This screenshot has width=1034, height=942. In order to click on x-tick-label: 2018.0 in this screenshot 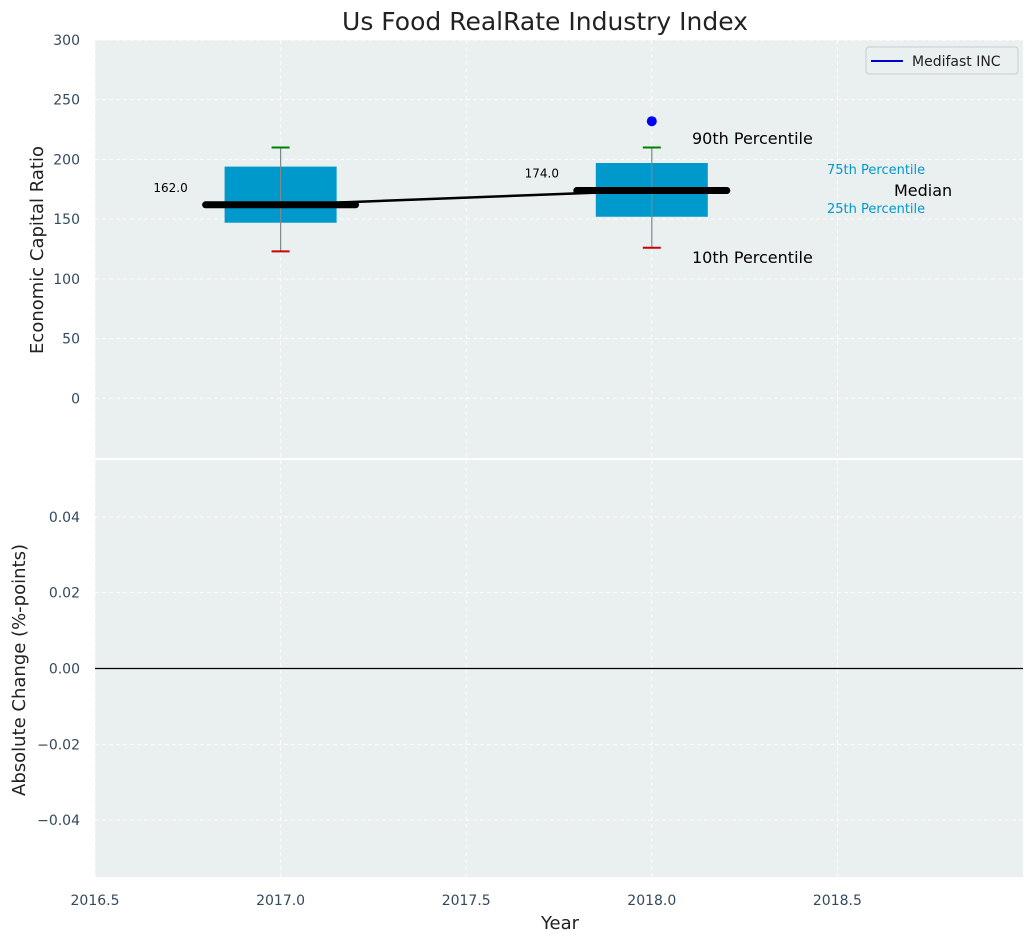, I will do `click(651, 901)`.